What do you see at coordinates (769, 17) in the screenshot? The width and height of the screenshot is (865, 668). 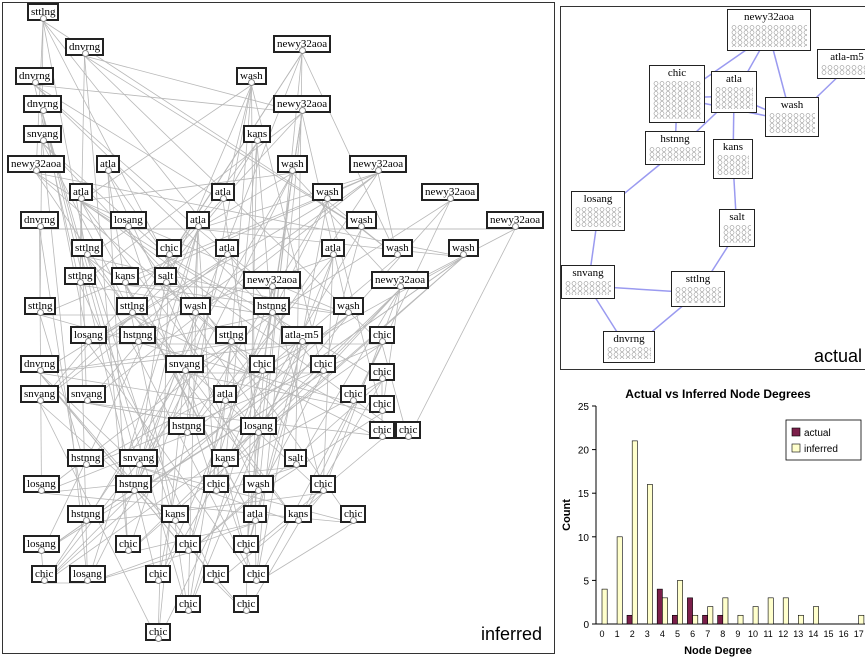 I see `actual-node-label: newy32aoa` at bounding box center [769, 17].